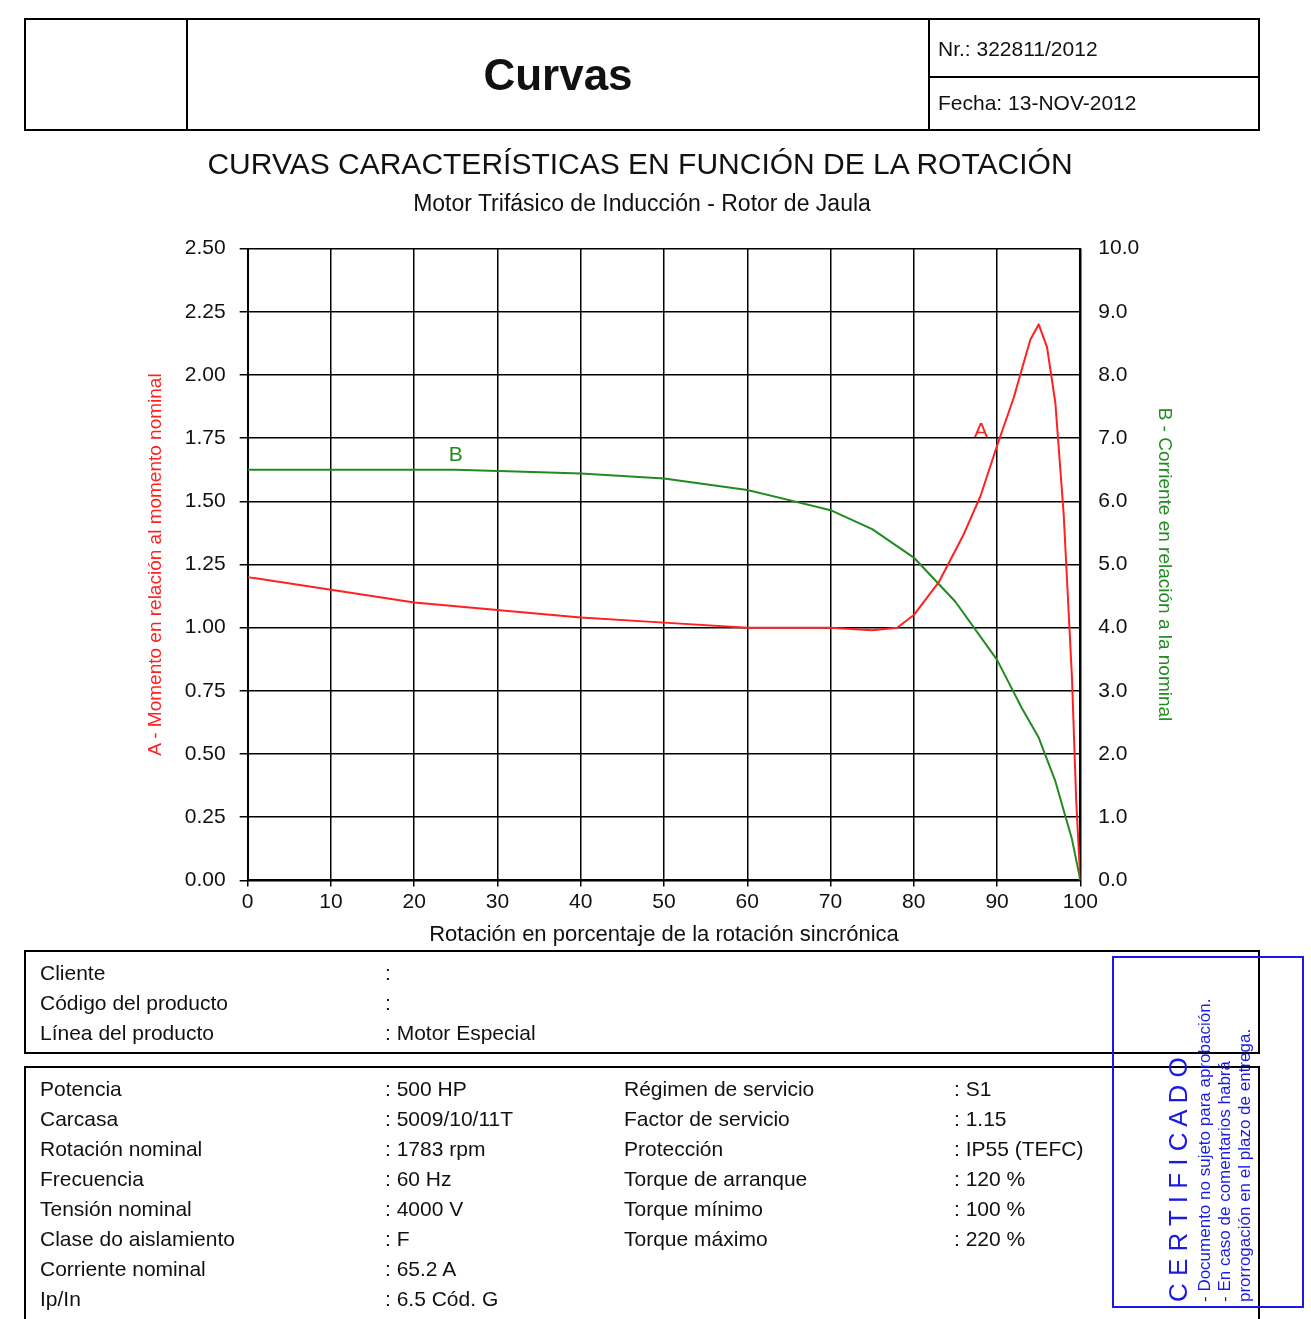 This screenshot has height=1319, width=1311. I want to click on y2-tick-label: 1.0, so click(1113, 816).